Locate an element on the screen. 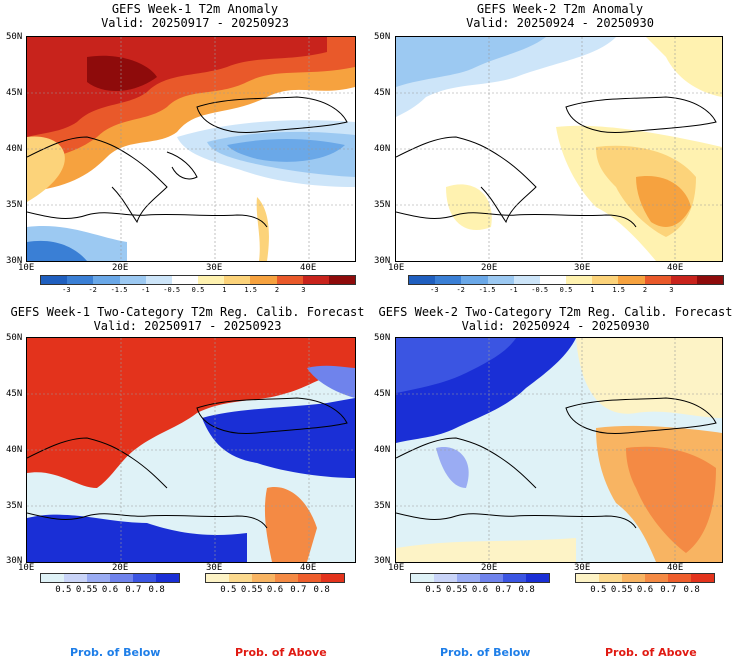  colorbar-tick-label: 2 is located at coordinates (277, 290).